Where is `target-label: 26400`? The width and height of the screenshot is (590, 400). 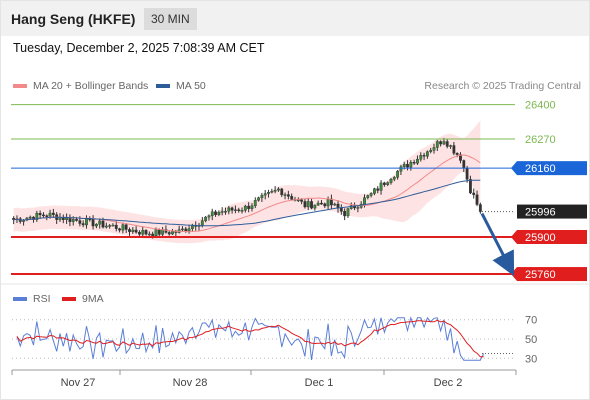
target-label: 26400 is located at coordinates (540, 106).